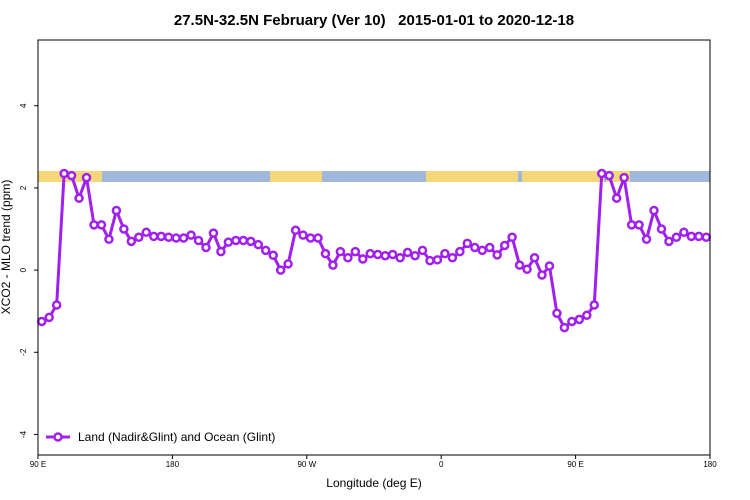  I want to click on x-tick-label: 0, so click(441, 464).